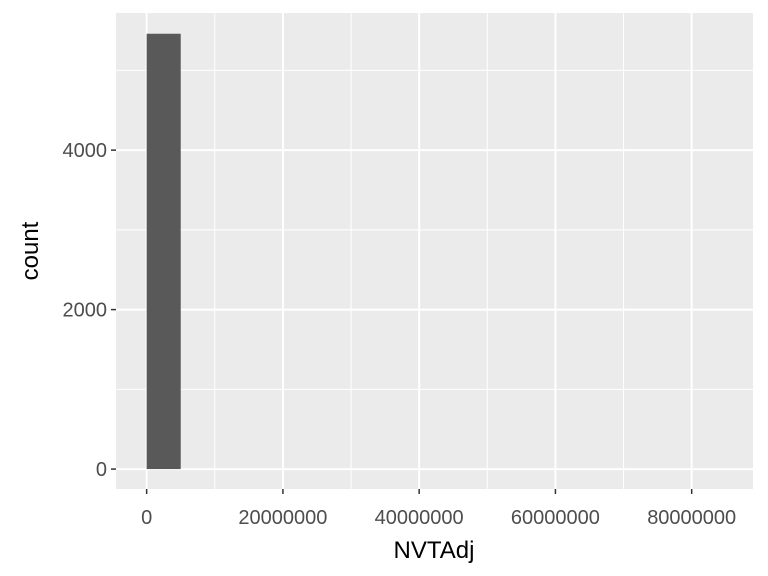  Describe the element at coordinates (101, 470) in the screenshot. I see `y-tick-label: 0` at that location.